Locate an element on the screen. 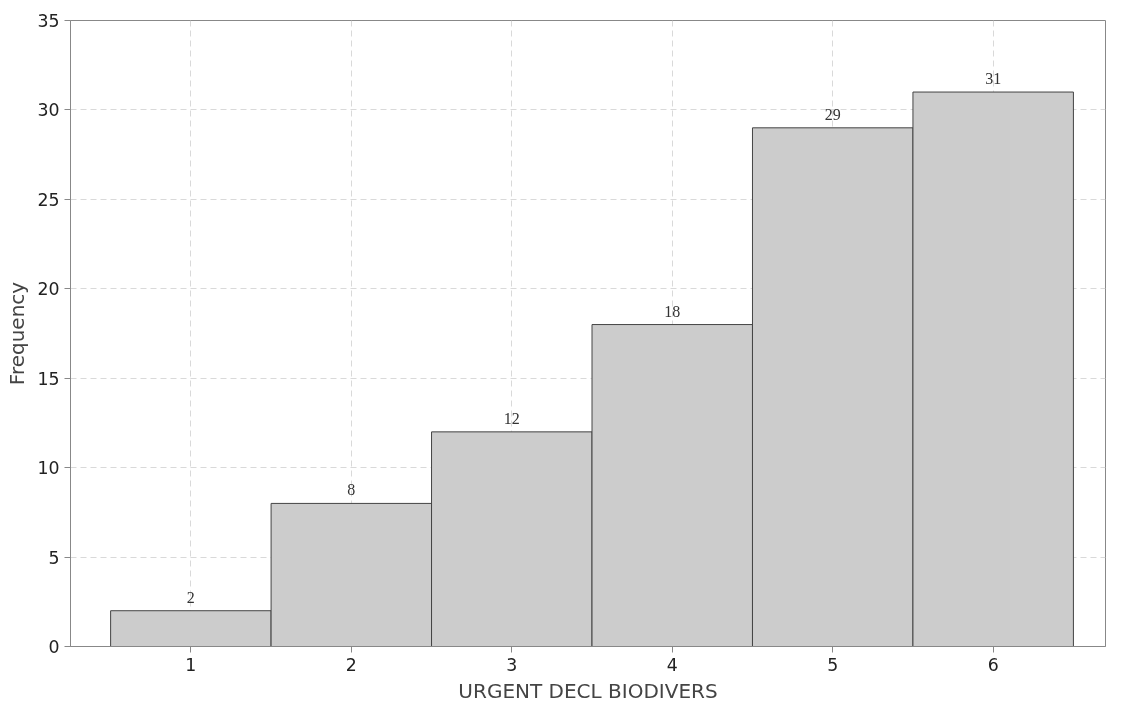 Image resolution: width=1123 pixels, height=726 pixels. y-axis-title: Frequency is located at coordinates (17, 333).